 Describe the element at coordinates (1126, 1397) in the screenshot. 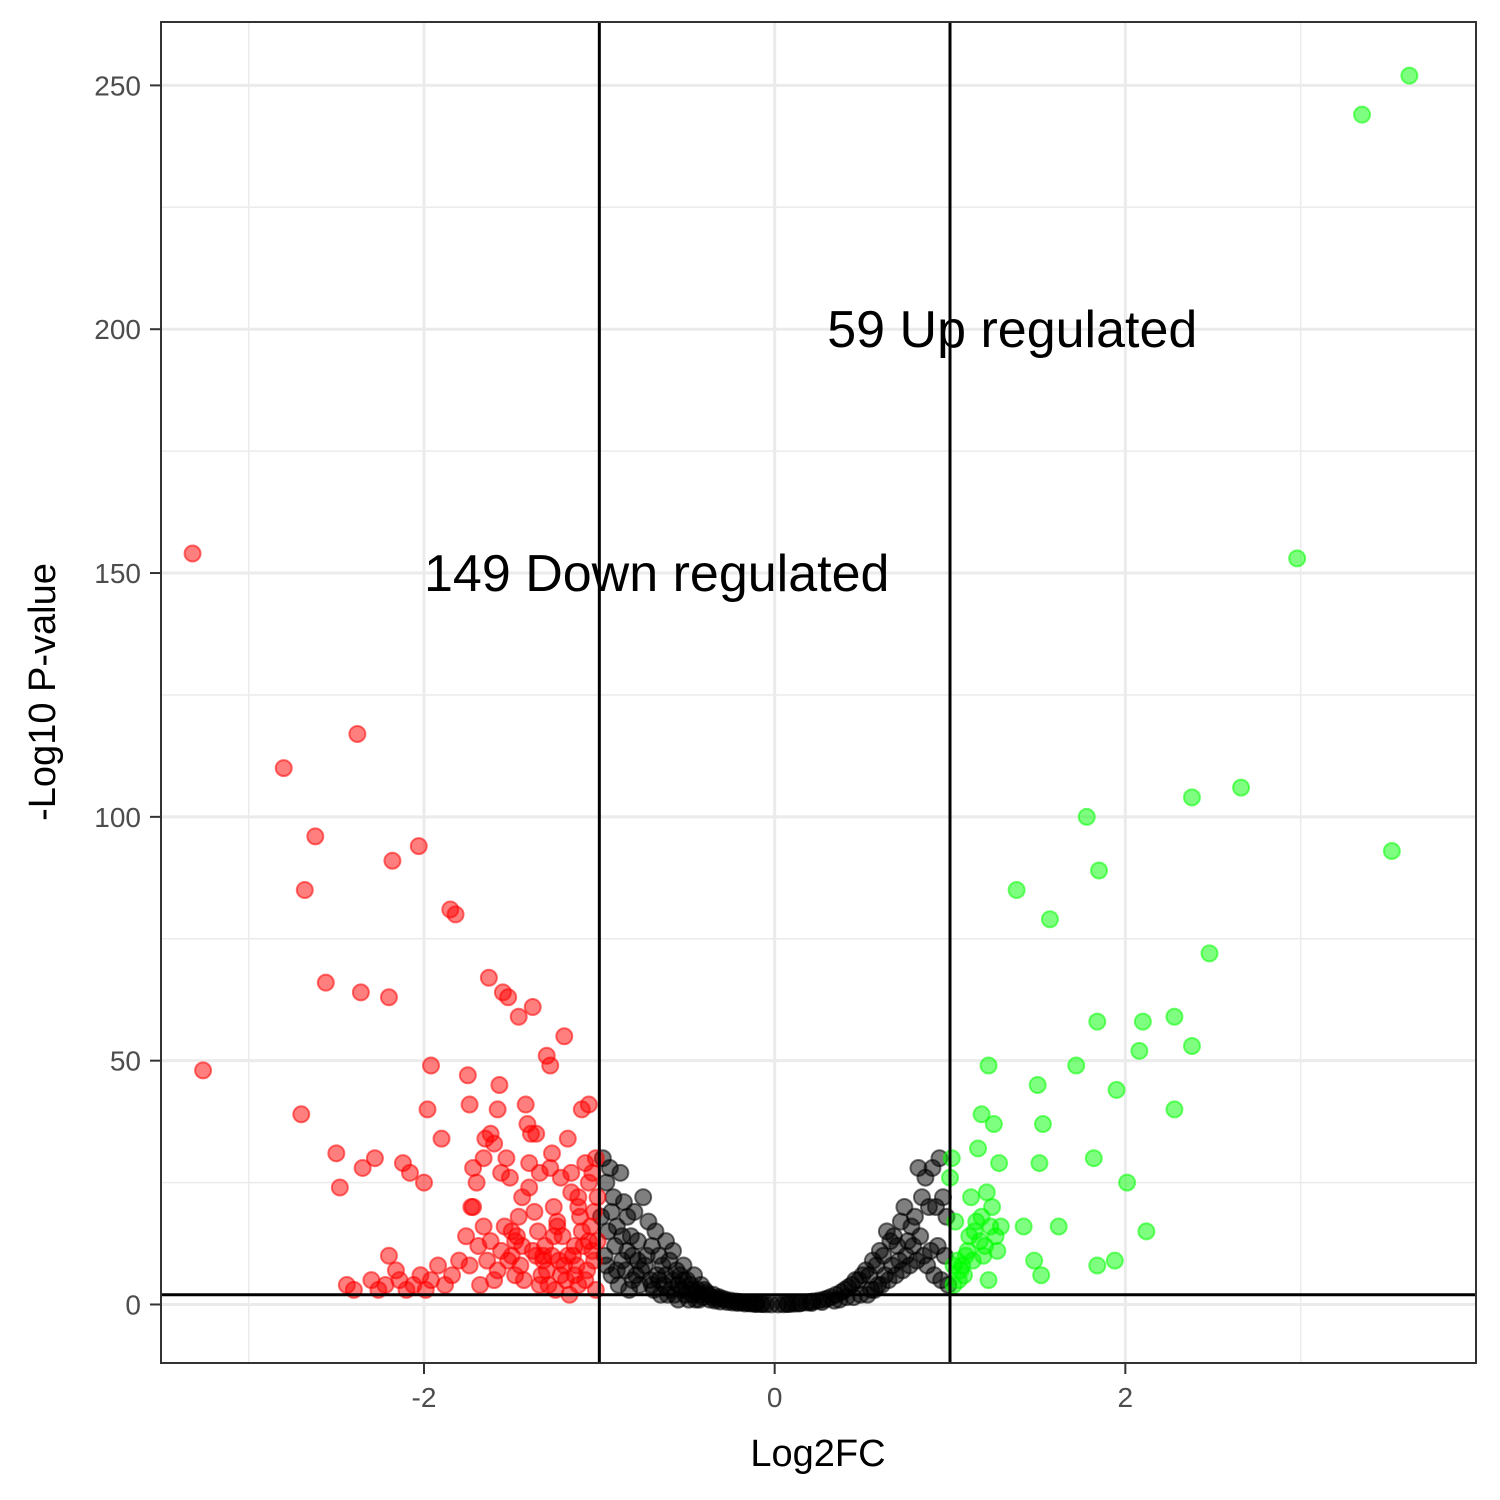

I see `x-tick-label: 2` at that location.